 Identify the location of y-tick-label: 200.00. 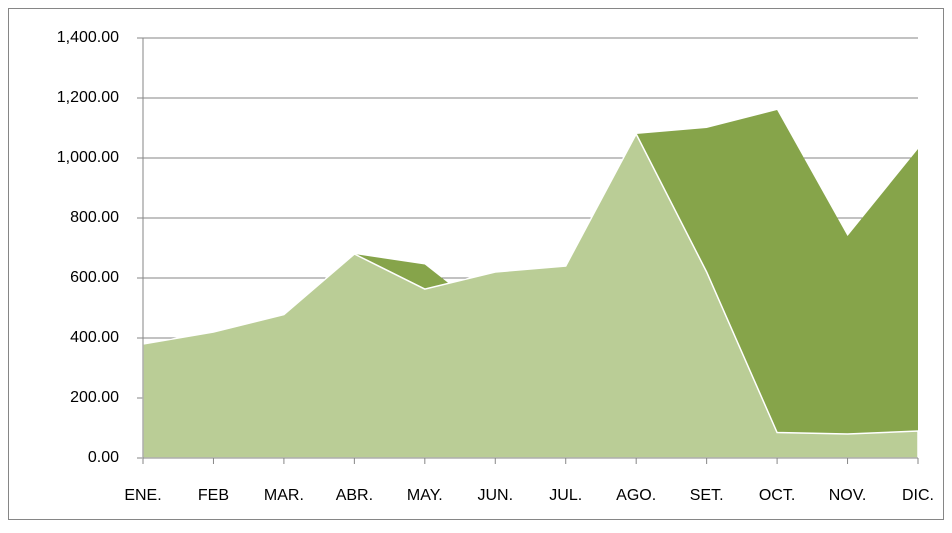
(94, 397).